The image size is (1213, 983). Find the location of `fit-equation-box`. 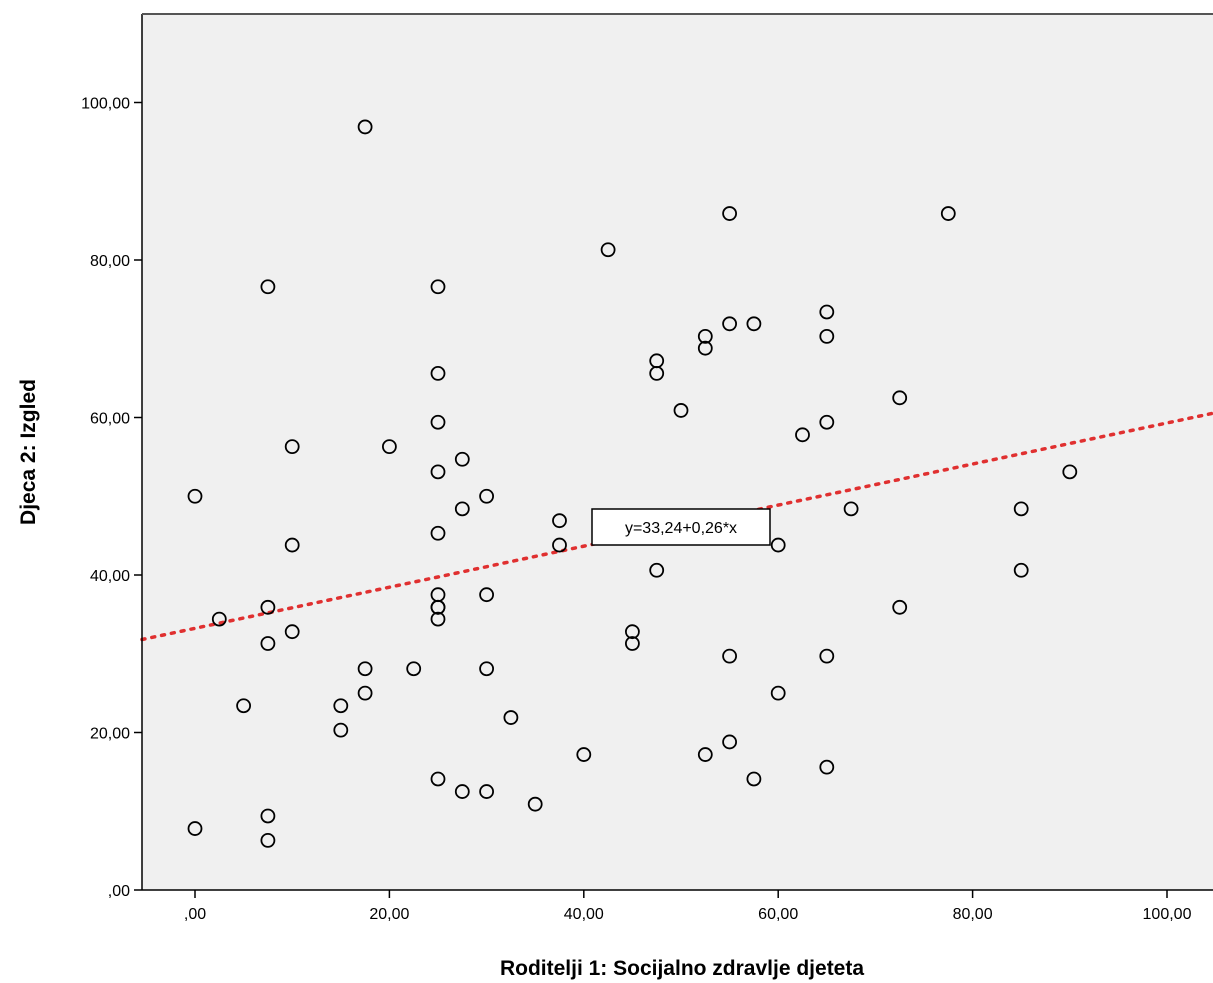

fit-equation-box is located at coordinates (681, 527).